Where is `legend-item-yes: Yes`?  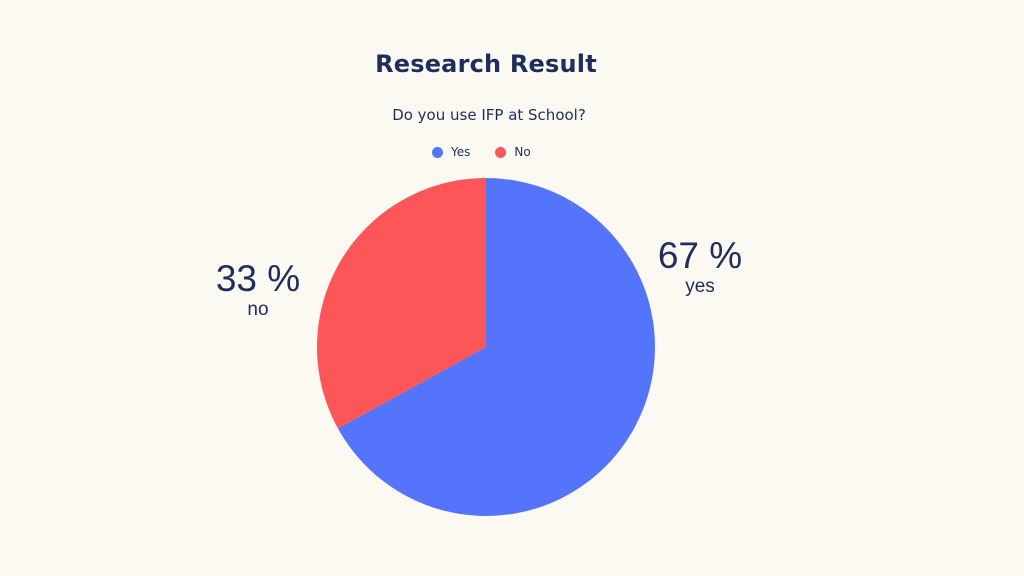
legend-item-yes: Yes is located at coordinates (451, 152).